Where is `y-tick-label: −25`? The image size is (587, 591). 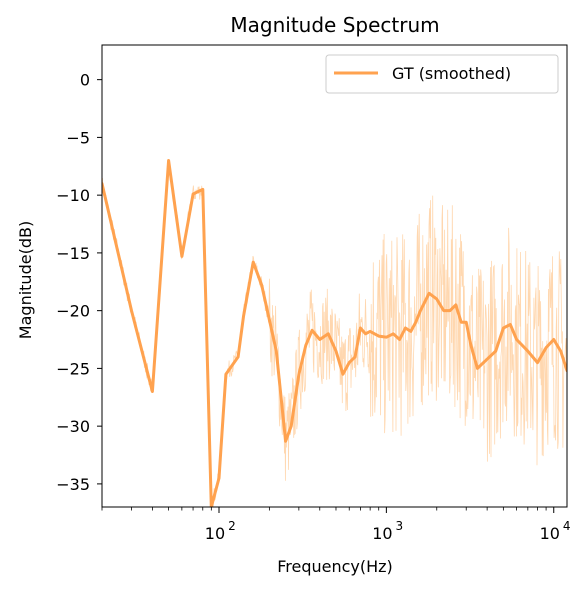
y-tick-label: −25 is located at coordinates (73, 368).